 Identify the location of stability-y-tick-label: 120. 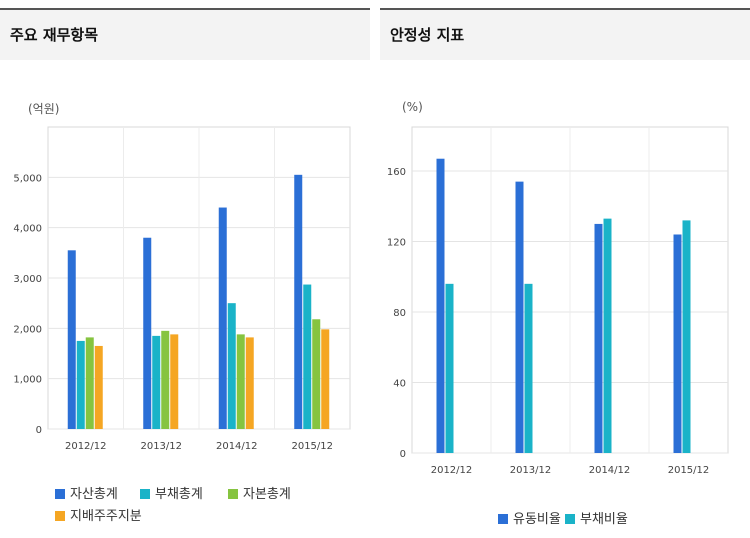
(396, 243).